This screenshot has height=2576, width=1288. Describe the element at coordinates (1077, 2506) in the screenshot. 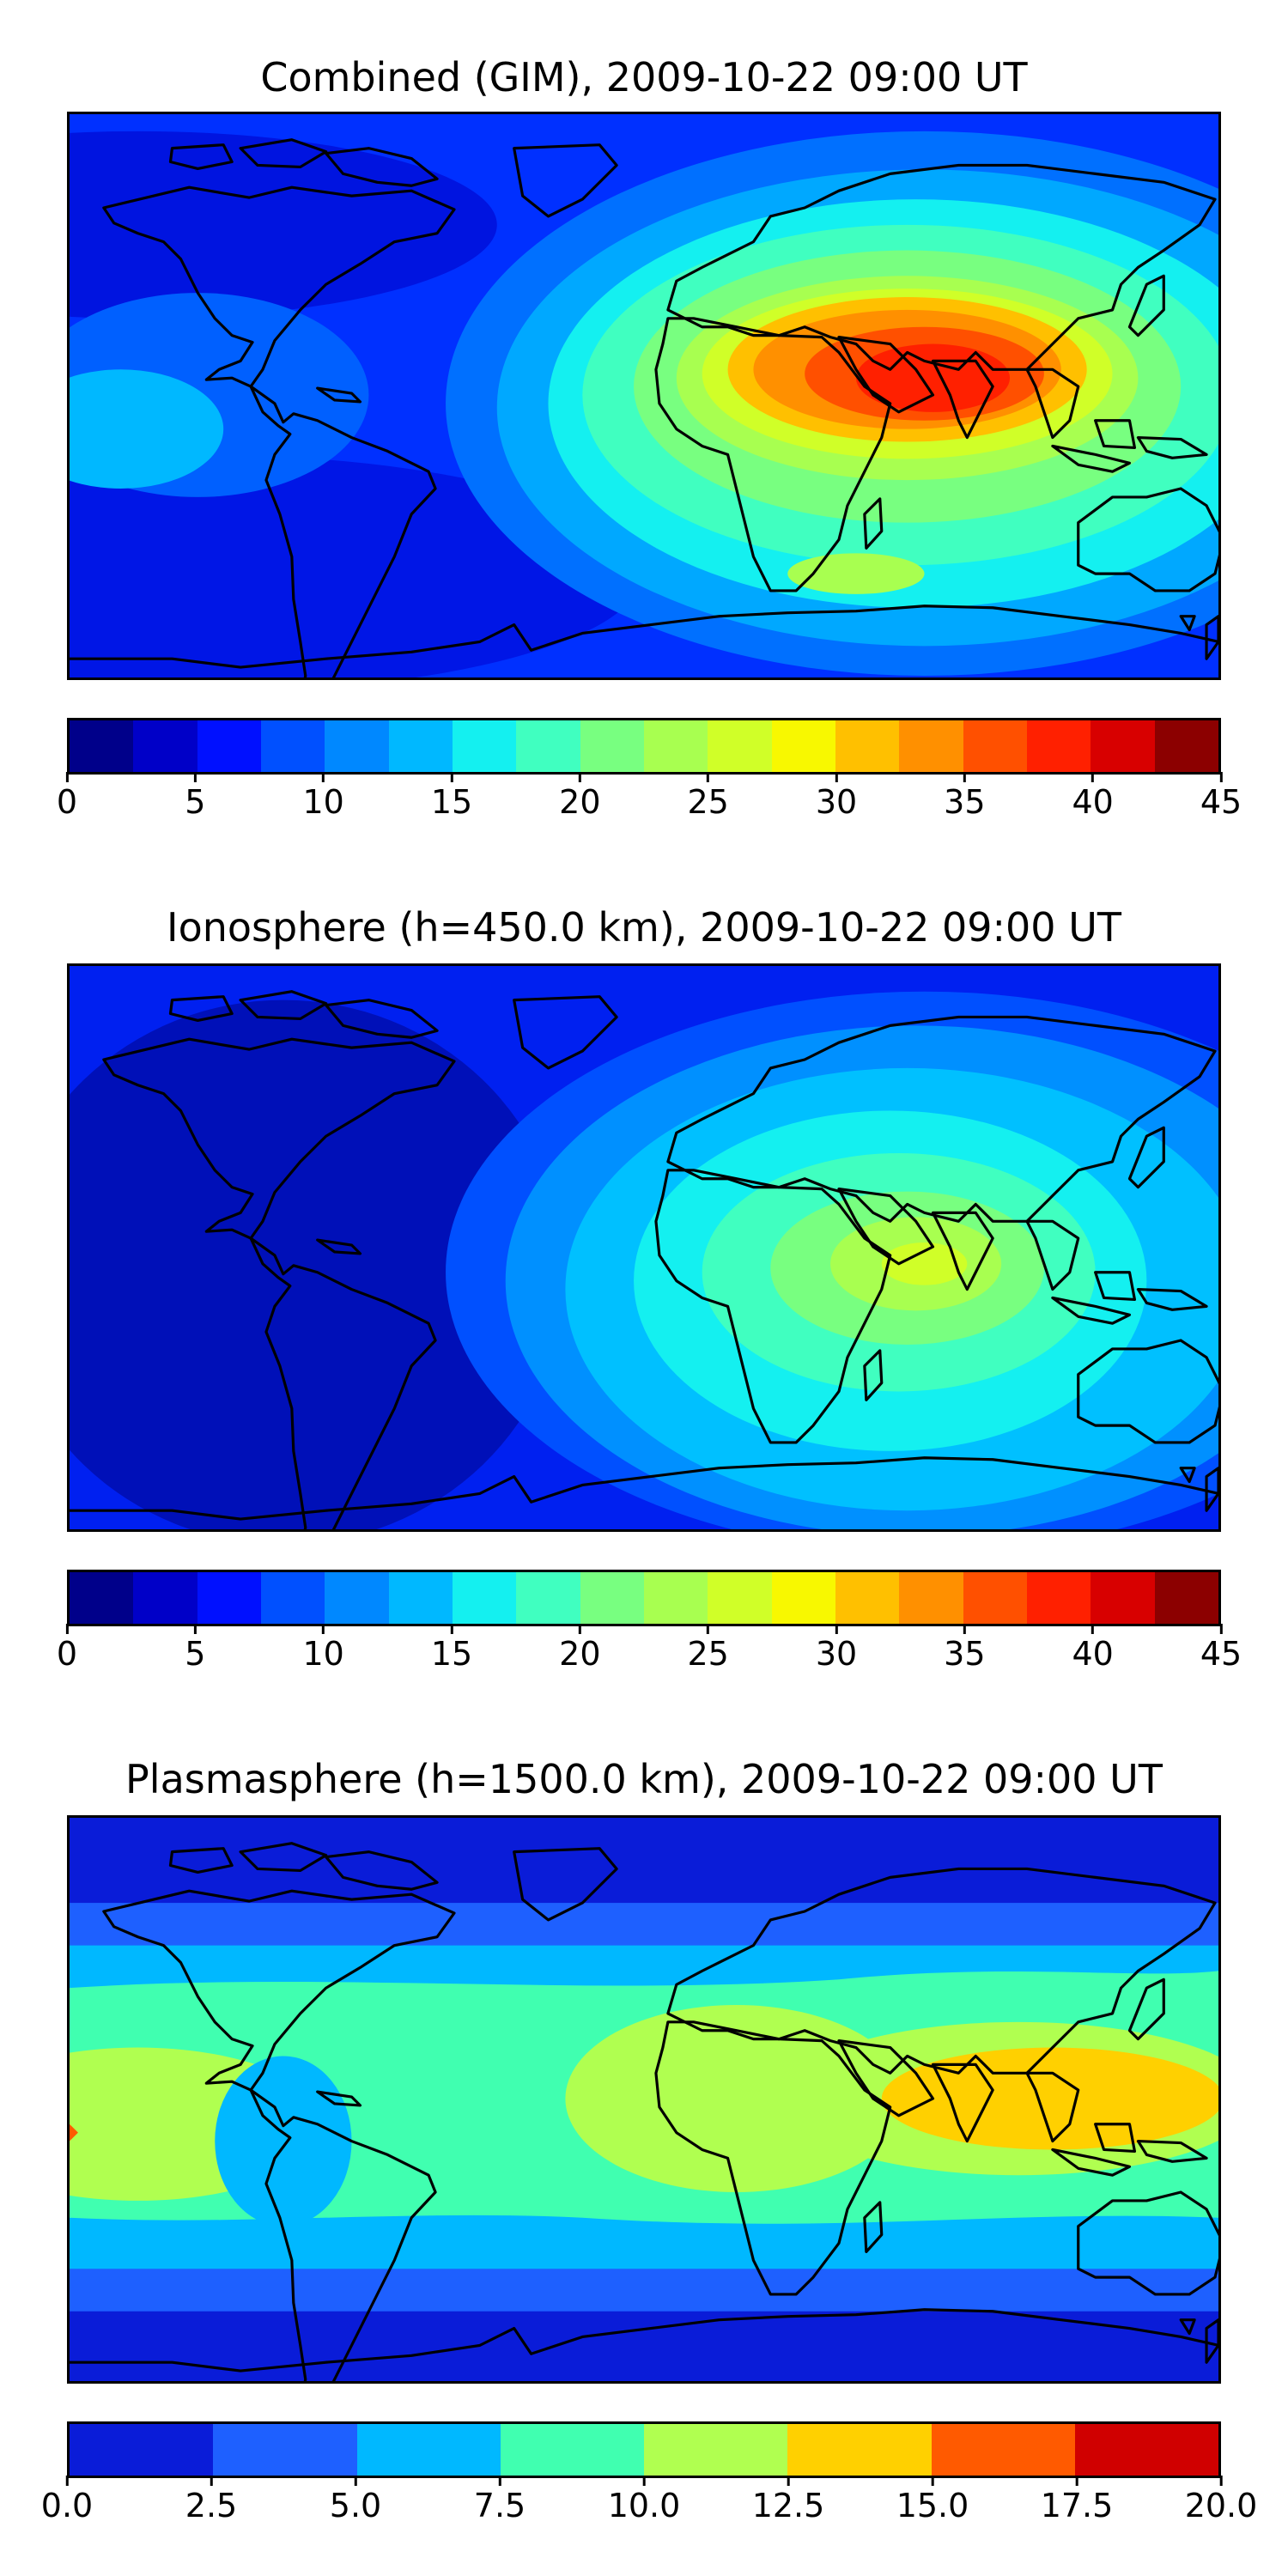

I see `tick-label: 17.5` at that location.